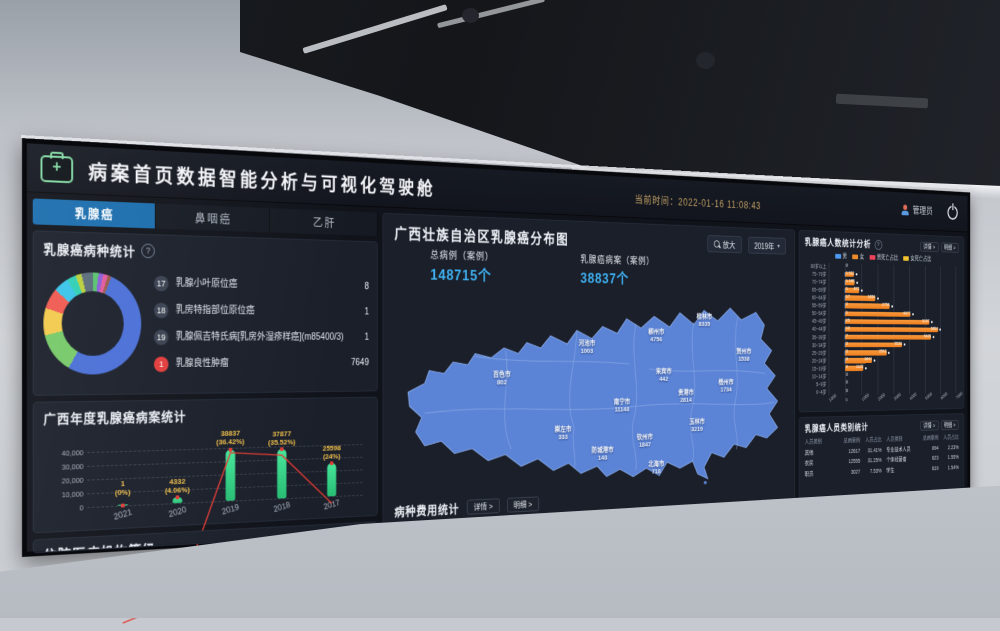 Image resolution: width=1000 pixels, height=631 pixels. What do you see at coordinates (94, 213) in the screenshot?
I see `tab-1: 乳腺癌` at bounding box center [94, 213].